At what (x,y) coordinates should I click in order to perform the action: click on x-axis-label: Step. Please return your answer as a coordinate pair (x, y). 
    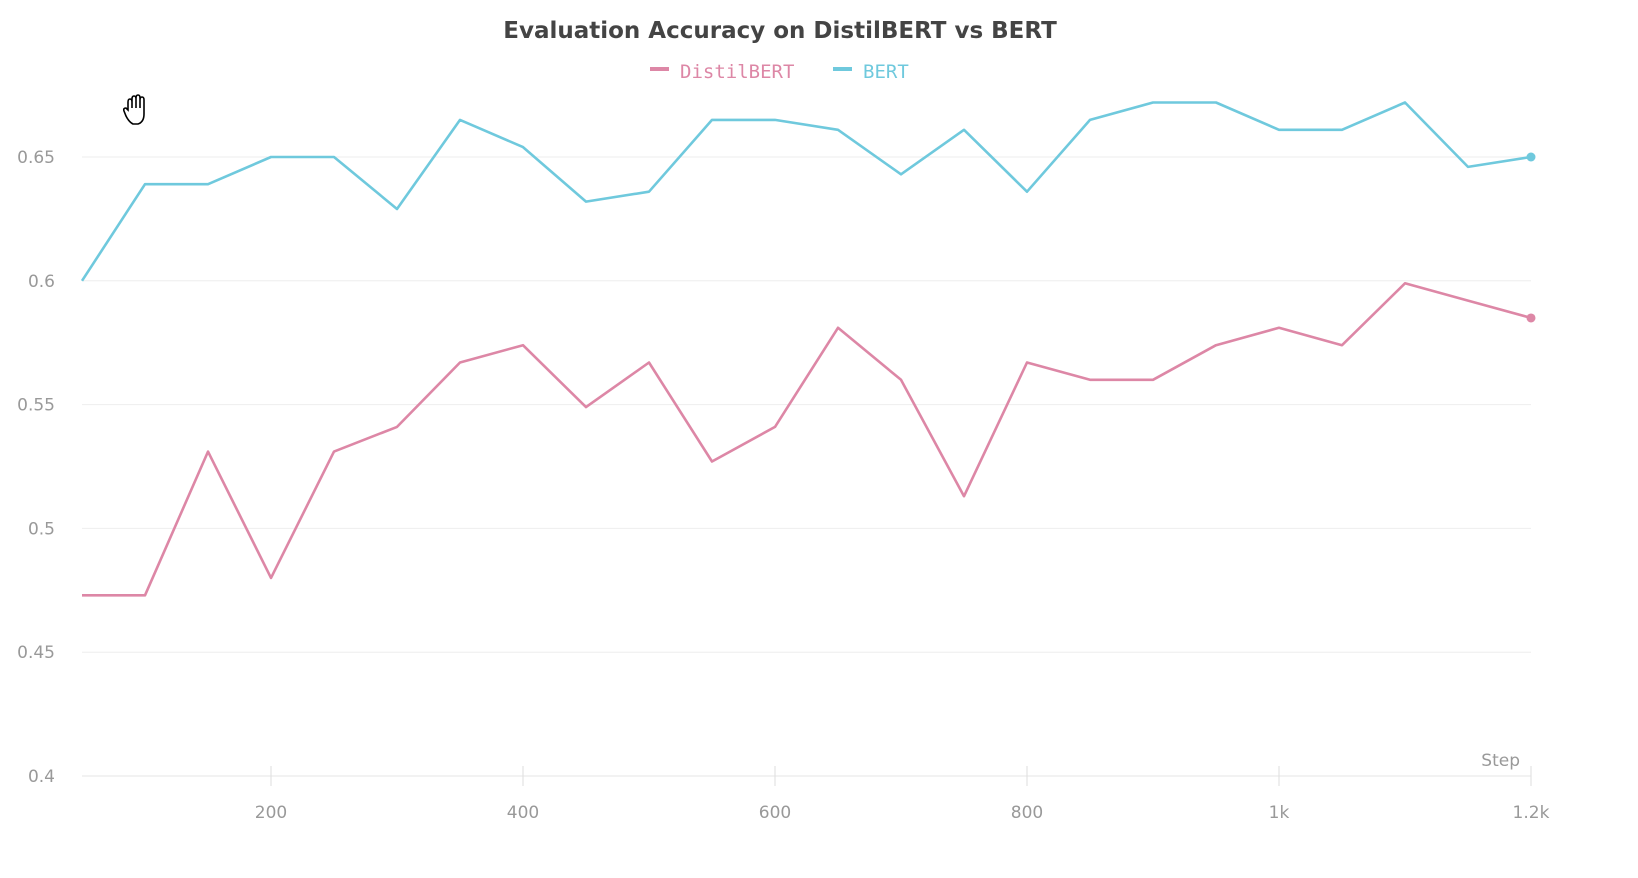
    Looking at the image, I should click on (1500, 761).